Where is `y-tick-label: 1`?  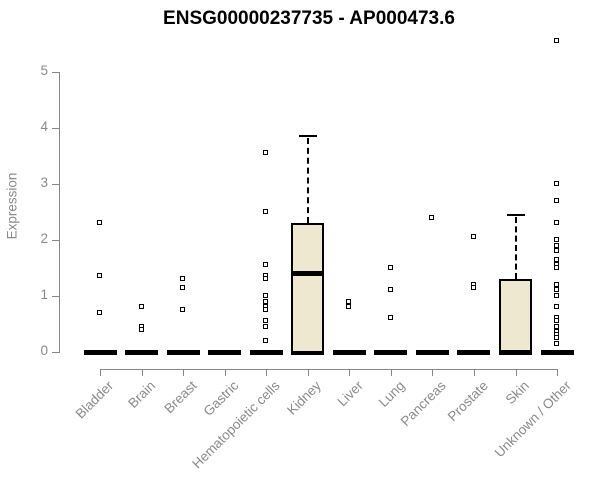 y-tick-label: 1 is located at coordinates (44, 294).